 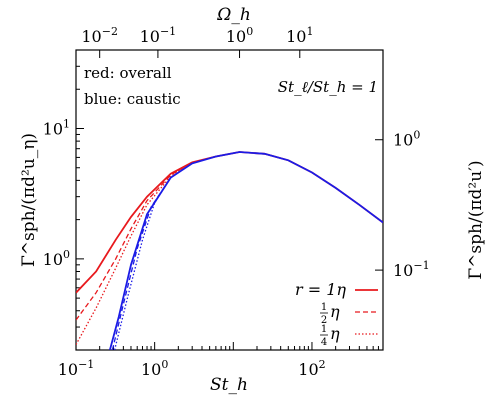 What do you see at coordinates (299, 35) in the screenshot?
I see `top-tick-label: 10¹` at bounding box center [299, 35].